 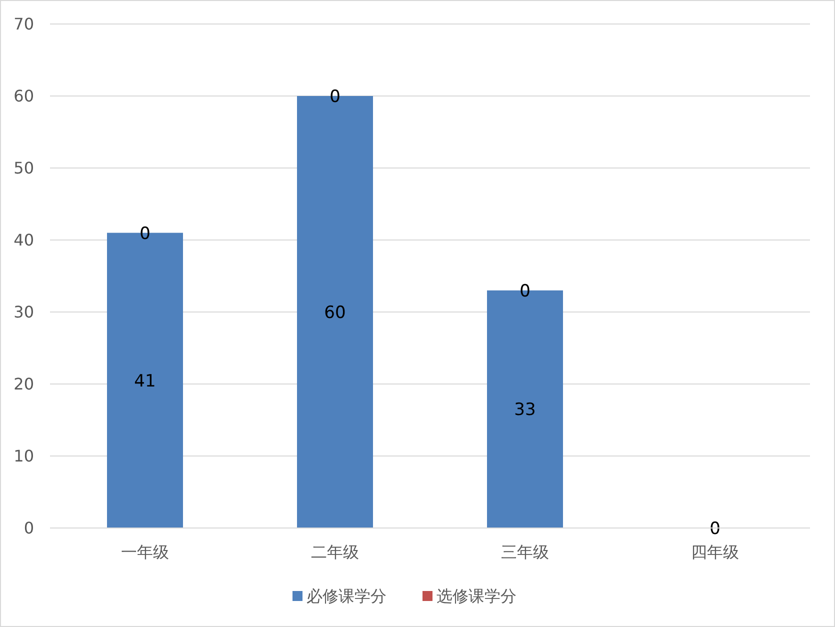 I want to click on y-tick-label: 70, so click(x=24, y=24).